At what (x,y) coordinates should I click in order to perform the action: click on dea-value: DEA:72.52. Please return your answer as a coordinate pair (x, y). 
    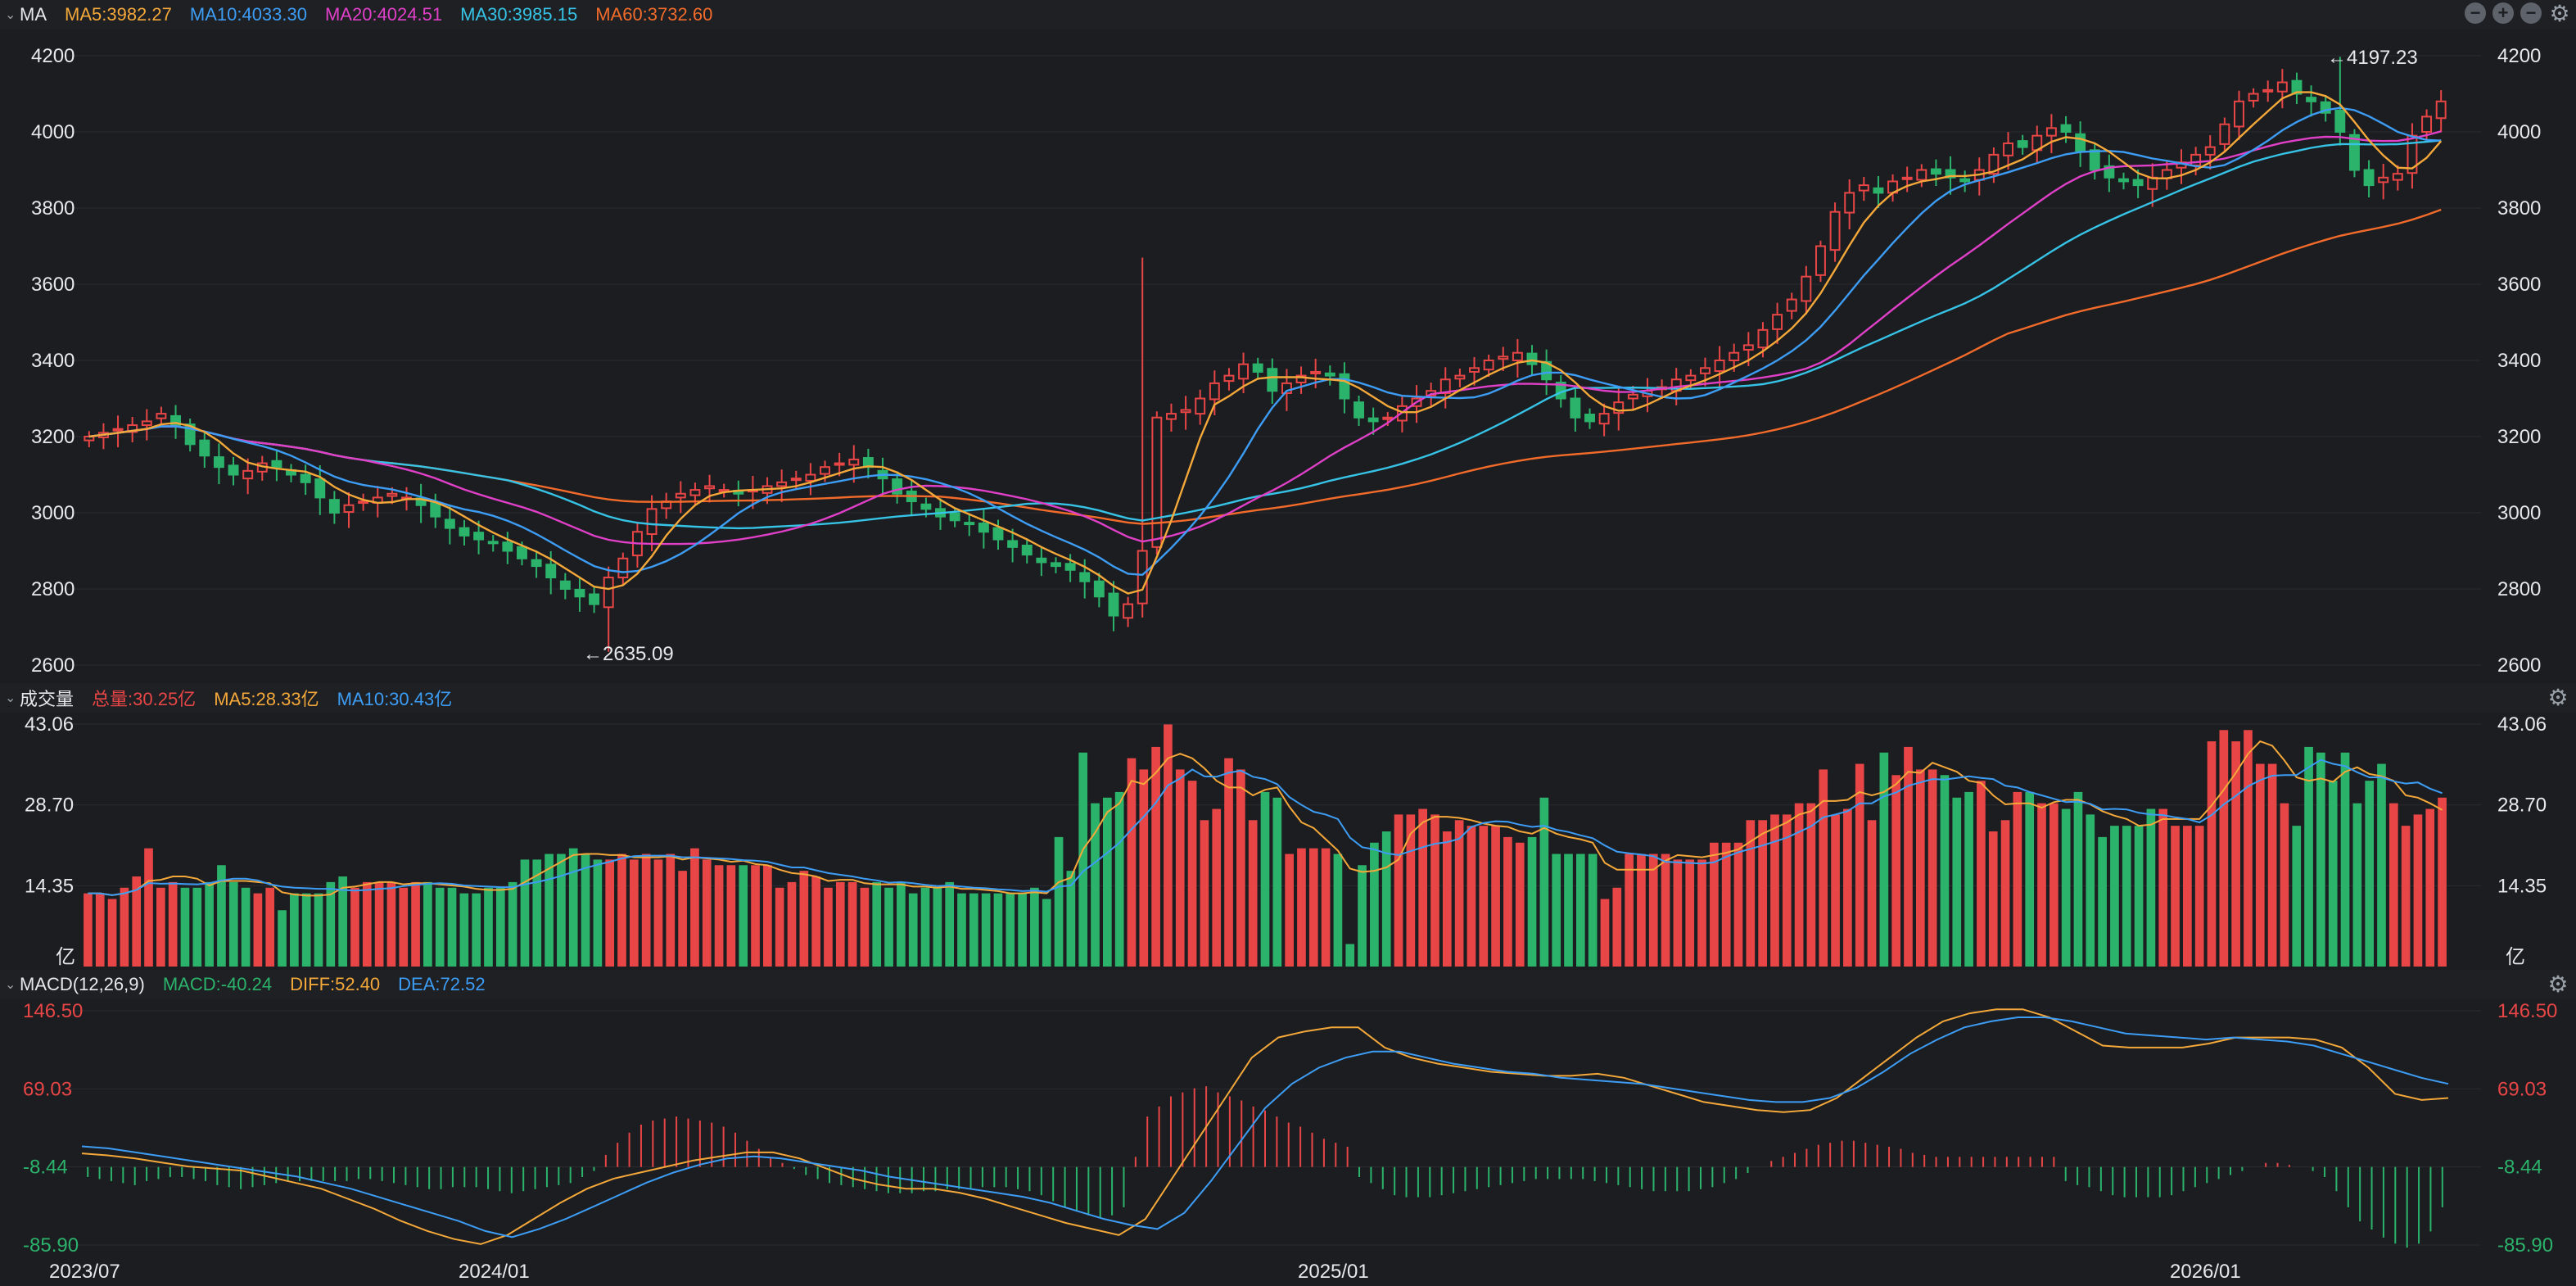
    Looking at the image, I should click on (442, 984).